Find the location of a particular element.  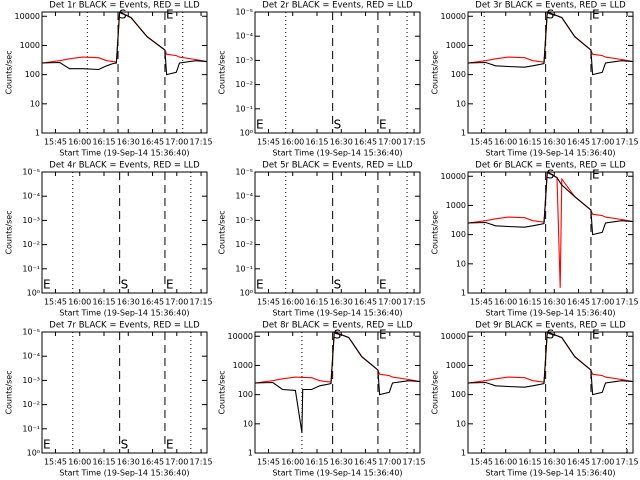

chart-title: Det 6r BLACK = Events, RED = LLD is located at coordinates (550, 166).